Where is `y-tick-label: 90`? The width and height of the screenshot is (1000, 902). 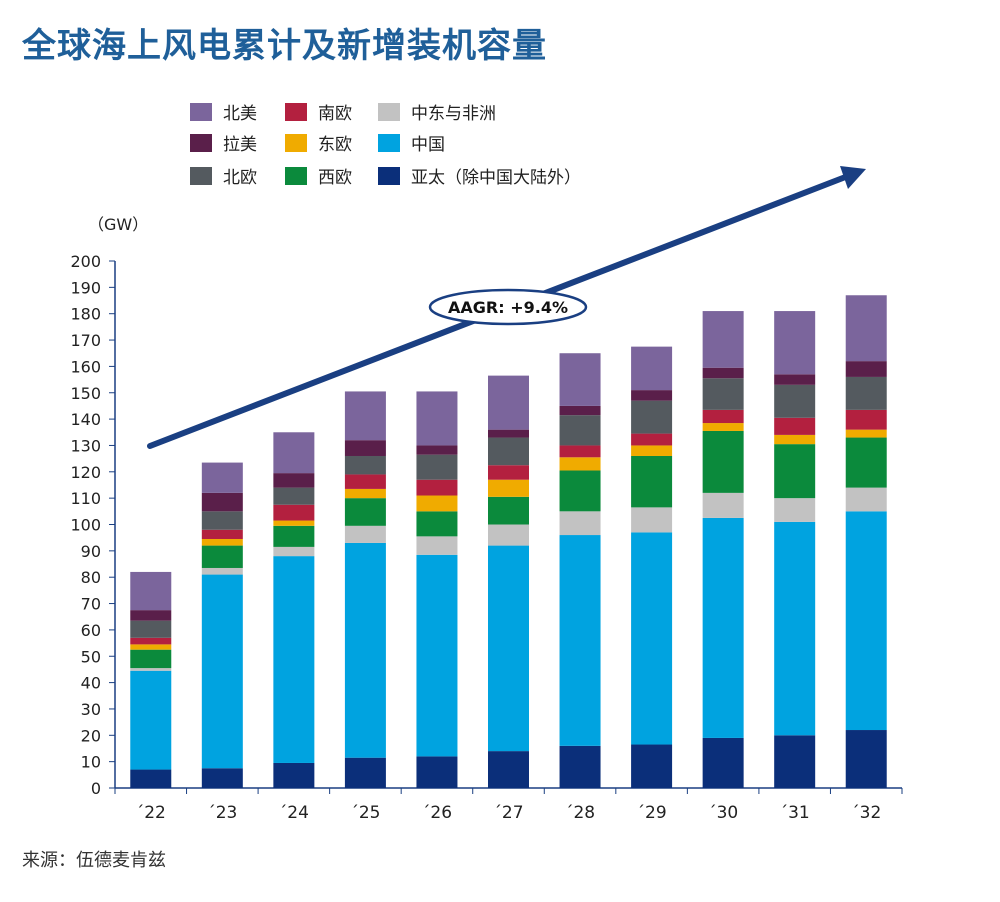
y-tick-label: 90 is located at coordinates (91, 551).